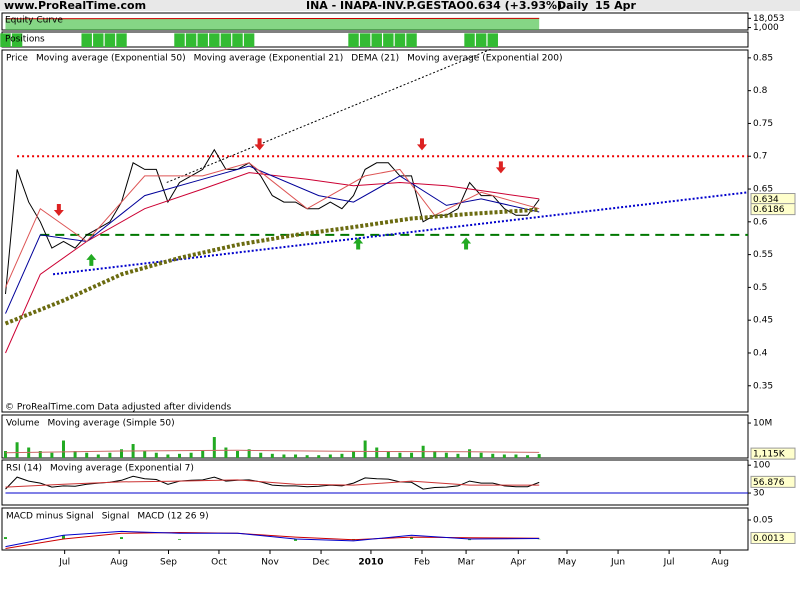 Image resolution: width=800 pixels, height=600 pixels. I want to click on value-tag-label: 56.876, so click(769, 483).